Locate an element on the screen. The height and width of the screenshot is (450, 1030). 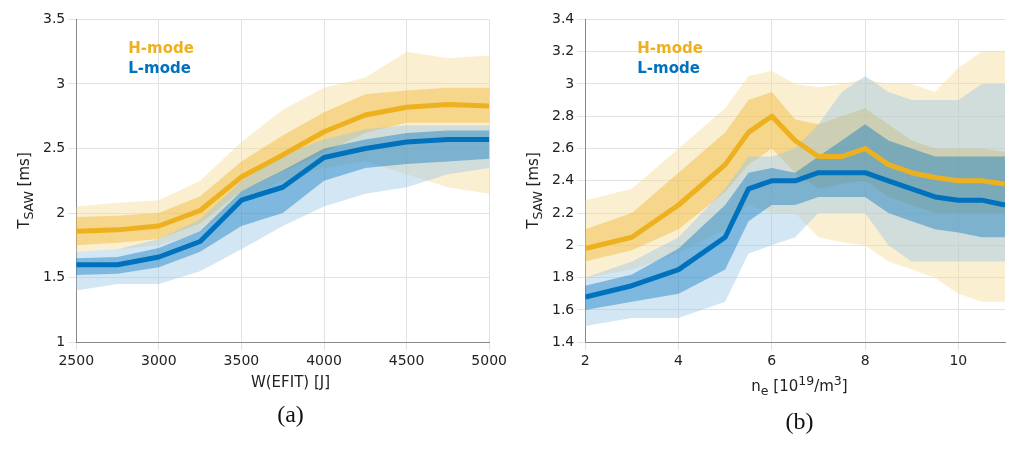
y-tick-label: 2.6 is located at coordinates (562, 147).